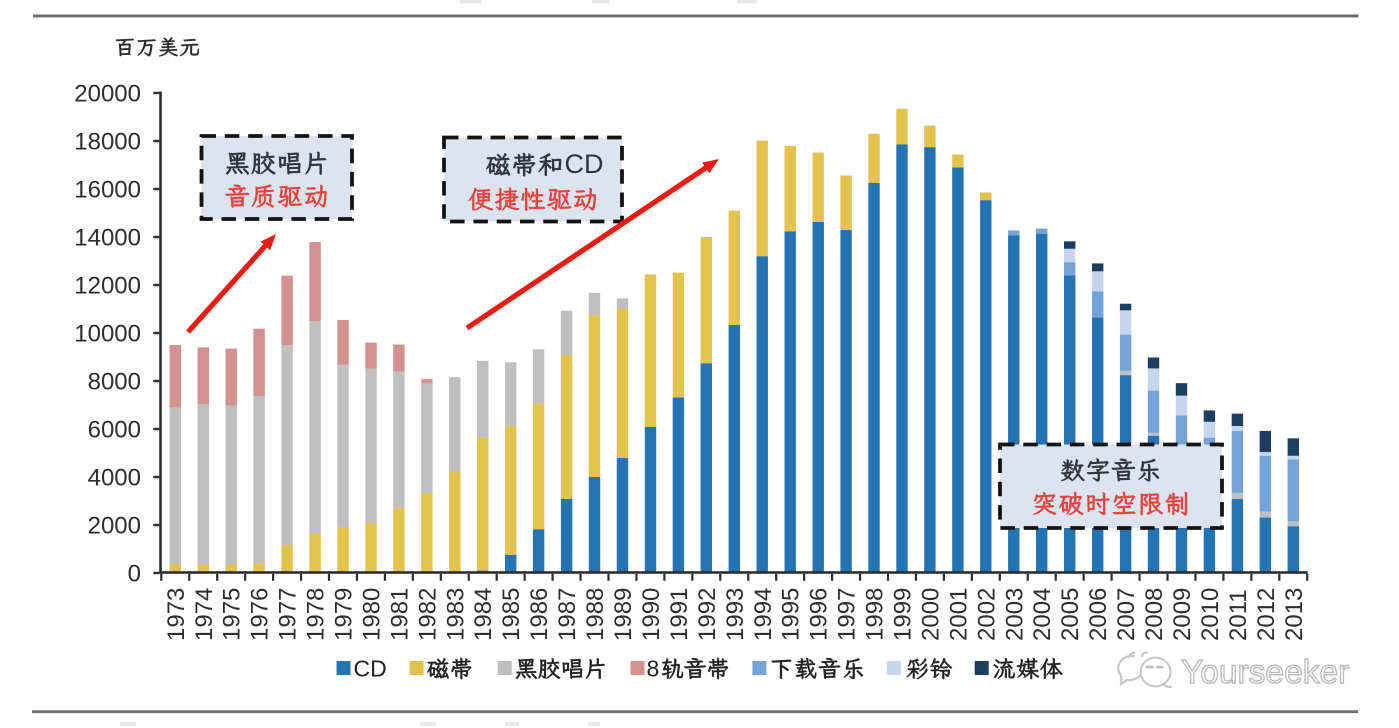  What do you see at coordinates (1265, 672) in the screenshot?
I see `svg-text: Yourseeker` at bounding box center [1265, 672].